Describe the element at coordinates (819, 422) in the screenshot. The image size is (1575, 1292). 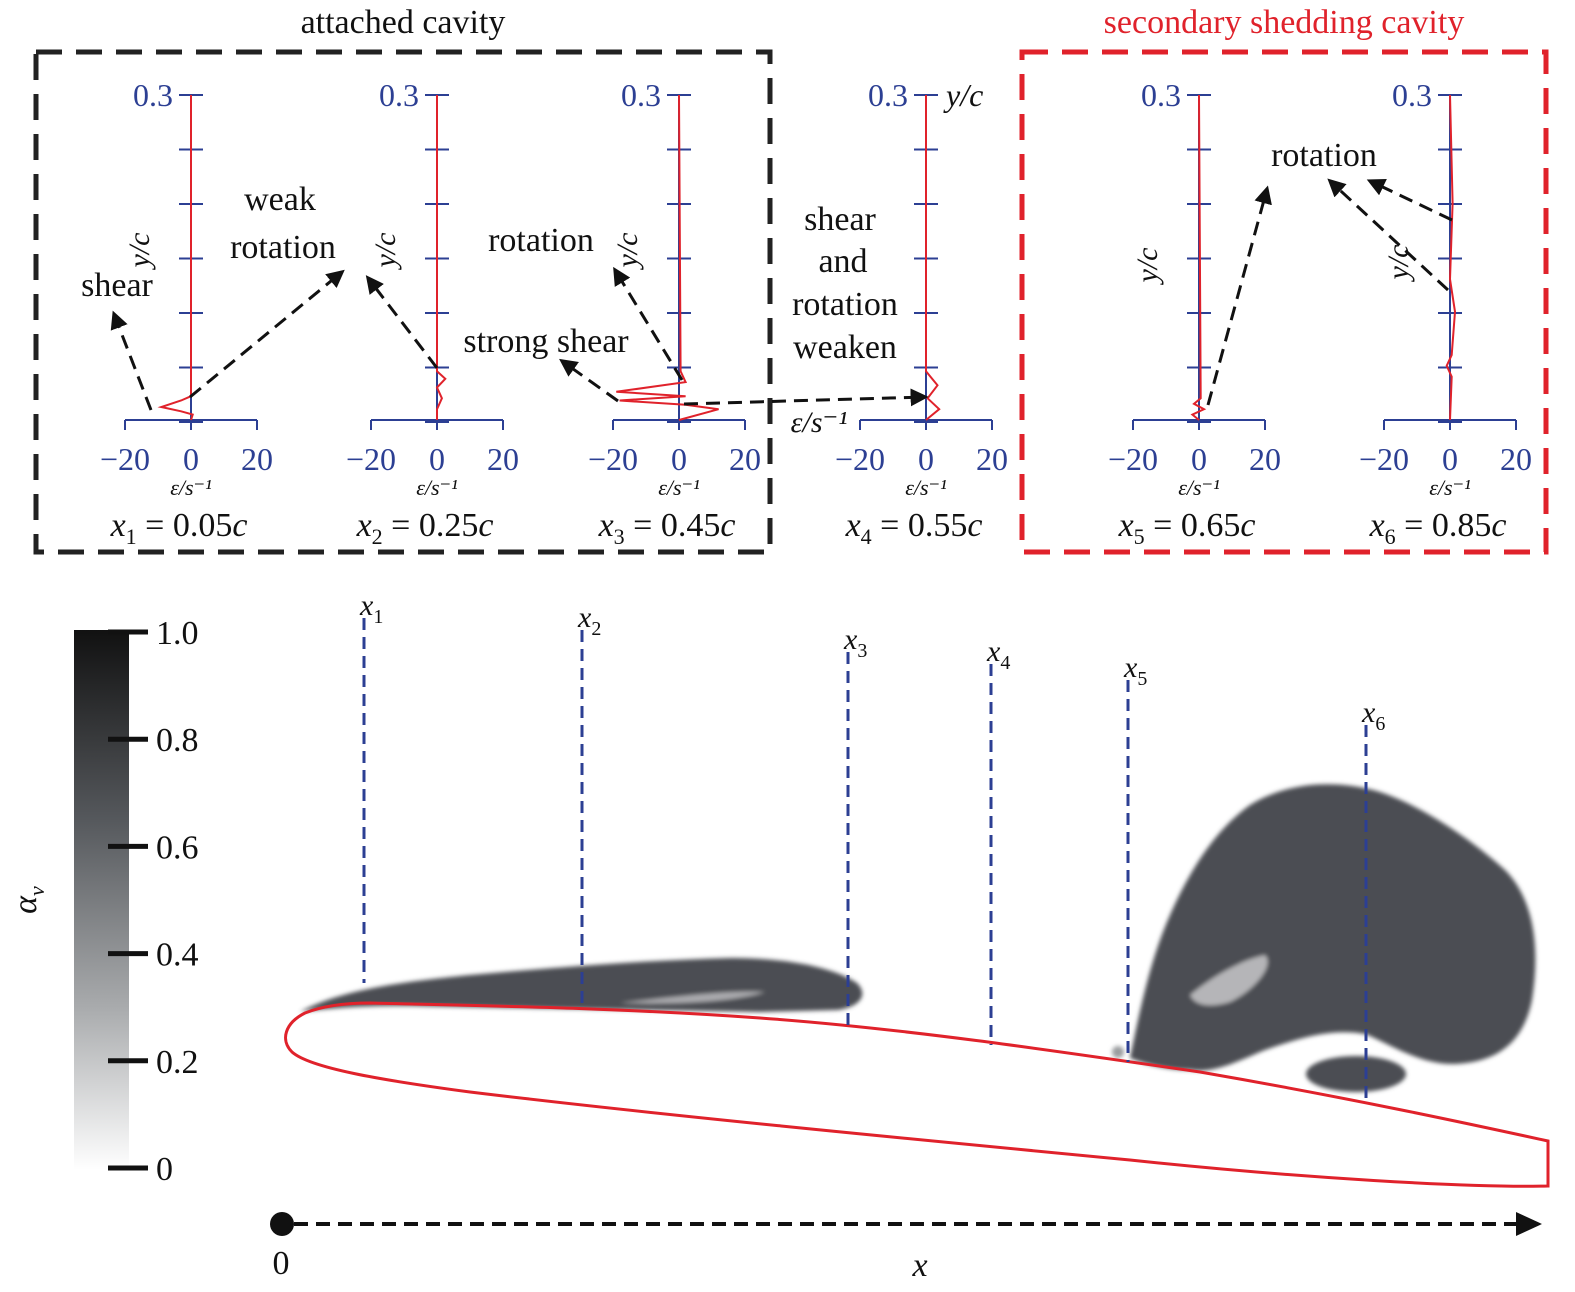
I see `annotation-eps-mid: ε/s⁻¹` at that location.